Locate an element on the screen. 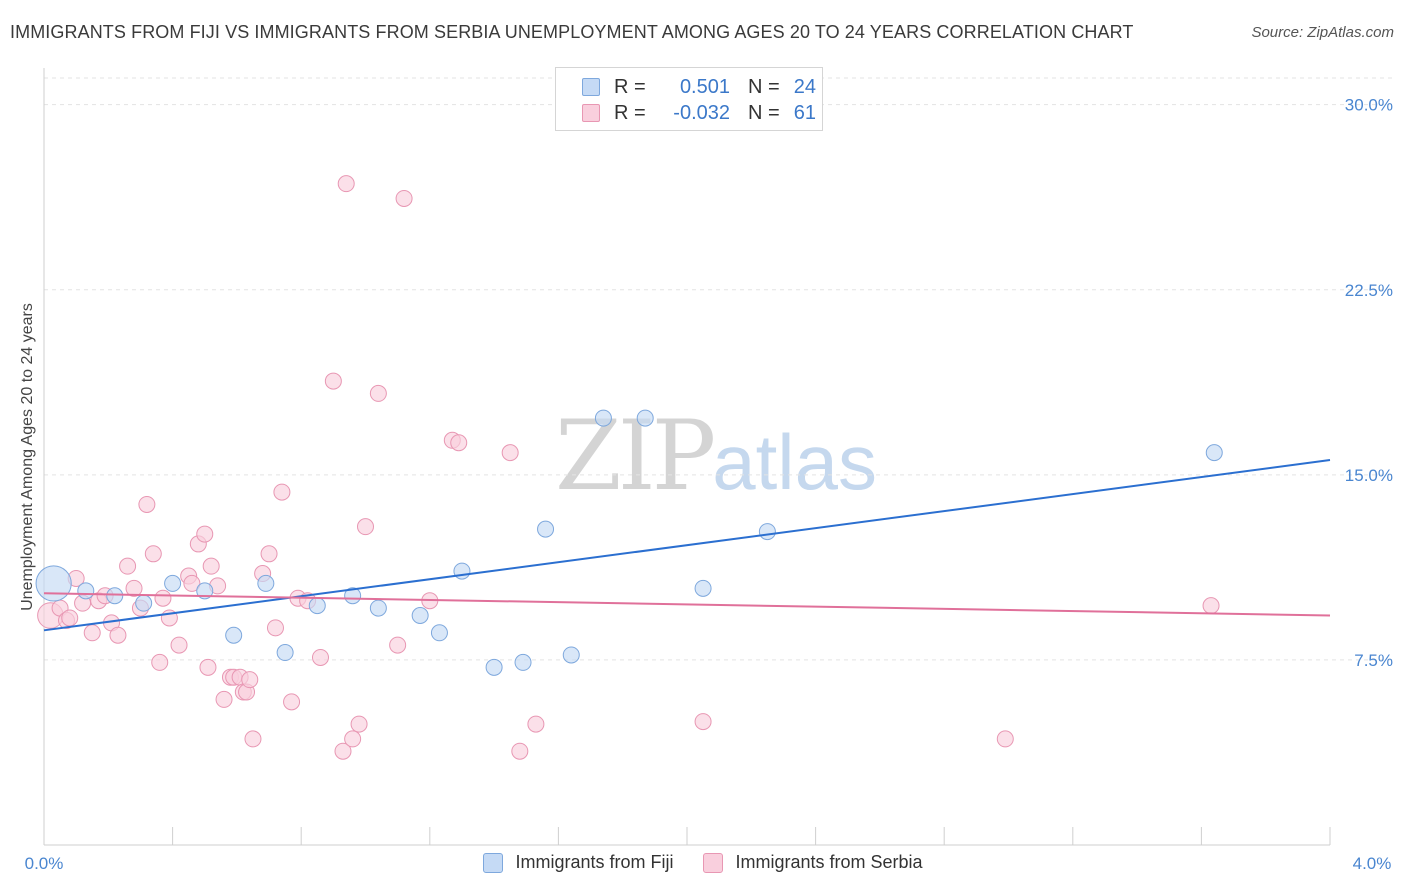  stats-legend: R = 0.501 N = 24 R = -0.032 N = 61 is located at coordinates (689, 99).